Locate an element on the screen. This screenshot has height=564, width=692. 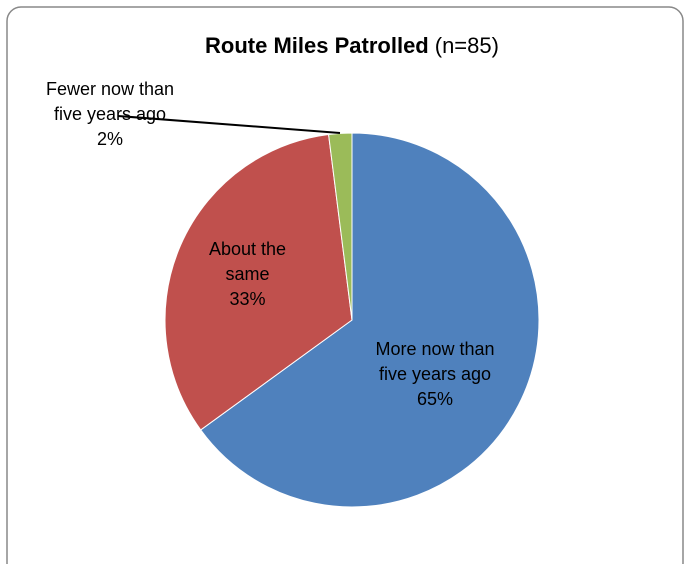
title-note: (n=85) is located at coordinates (467, 45).